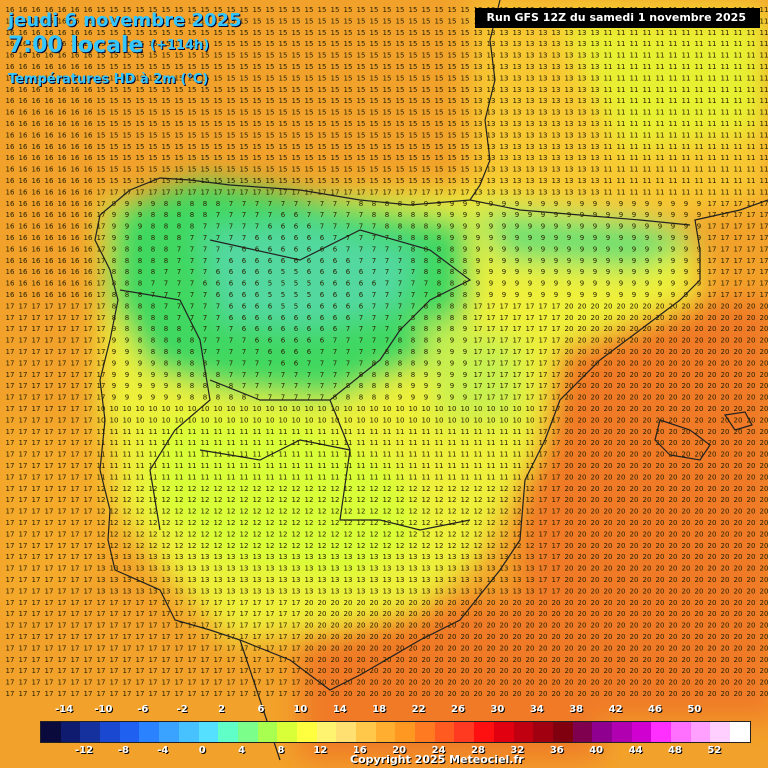  I want to click on legend-swatch, so click(503, 732).